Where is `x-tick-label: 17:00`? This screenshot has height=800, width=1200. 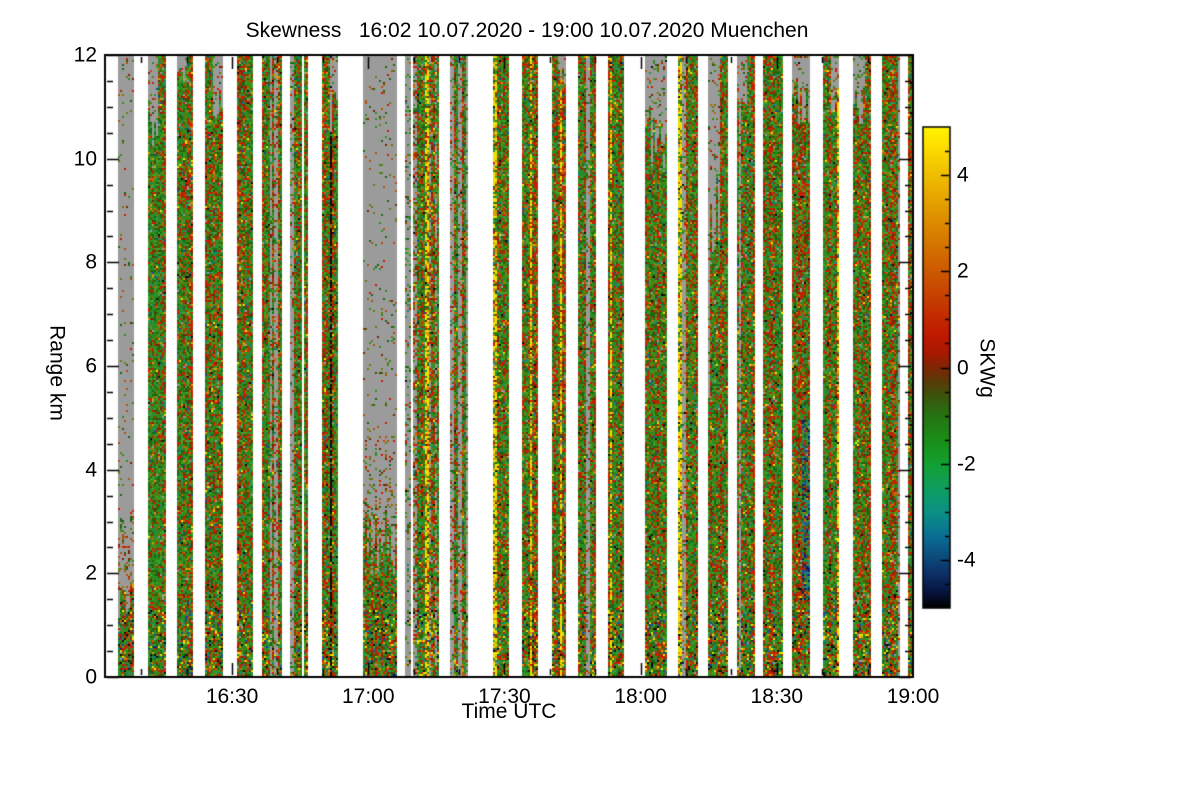
x-tick-label: 17:00 is located at coordinates (368, 696).